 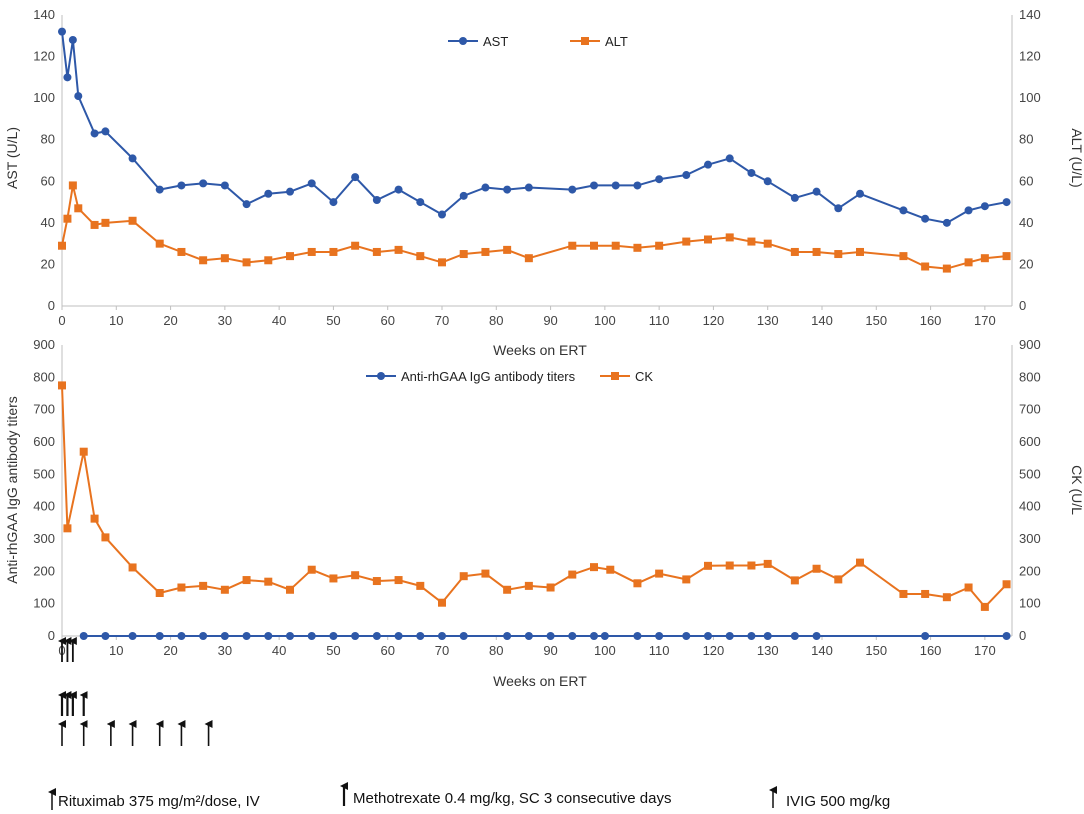 I want to click on legend-ck-marker, so click(x=615, y=376).